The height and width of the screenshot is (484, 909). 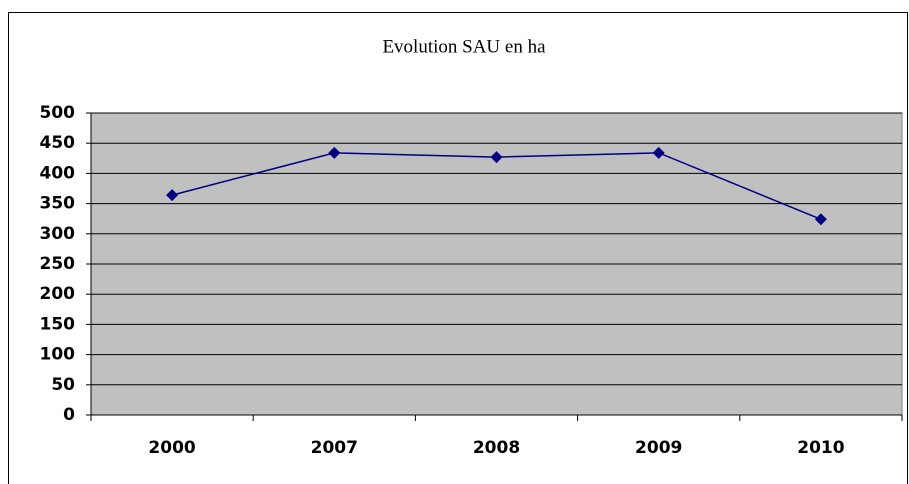 I want to click on y-tick-label: 50, so click(x=63, y=385).